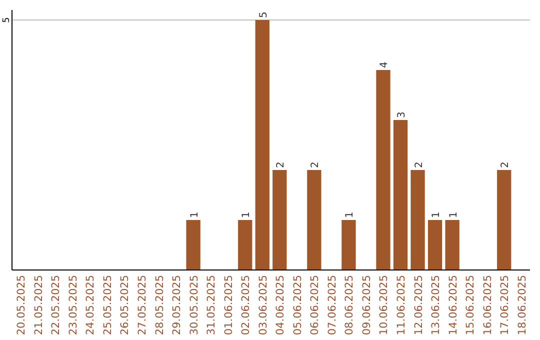  What do you see at coordinates (384, 305) in the screenshot?
I see `x-tick-label: 10.06.2025` at bounding box center [384, 305].